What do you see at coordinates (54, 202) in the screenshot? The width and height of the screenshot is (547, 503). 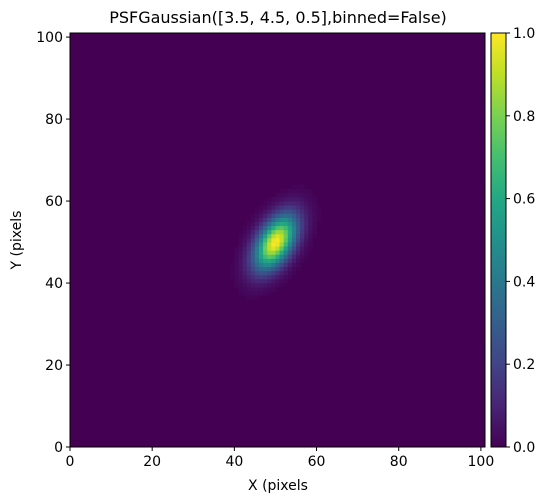 I see `y-tick-label: 60` at bounding box center [54, 202].